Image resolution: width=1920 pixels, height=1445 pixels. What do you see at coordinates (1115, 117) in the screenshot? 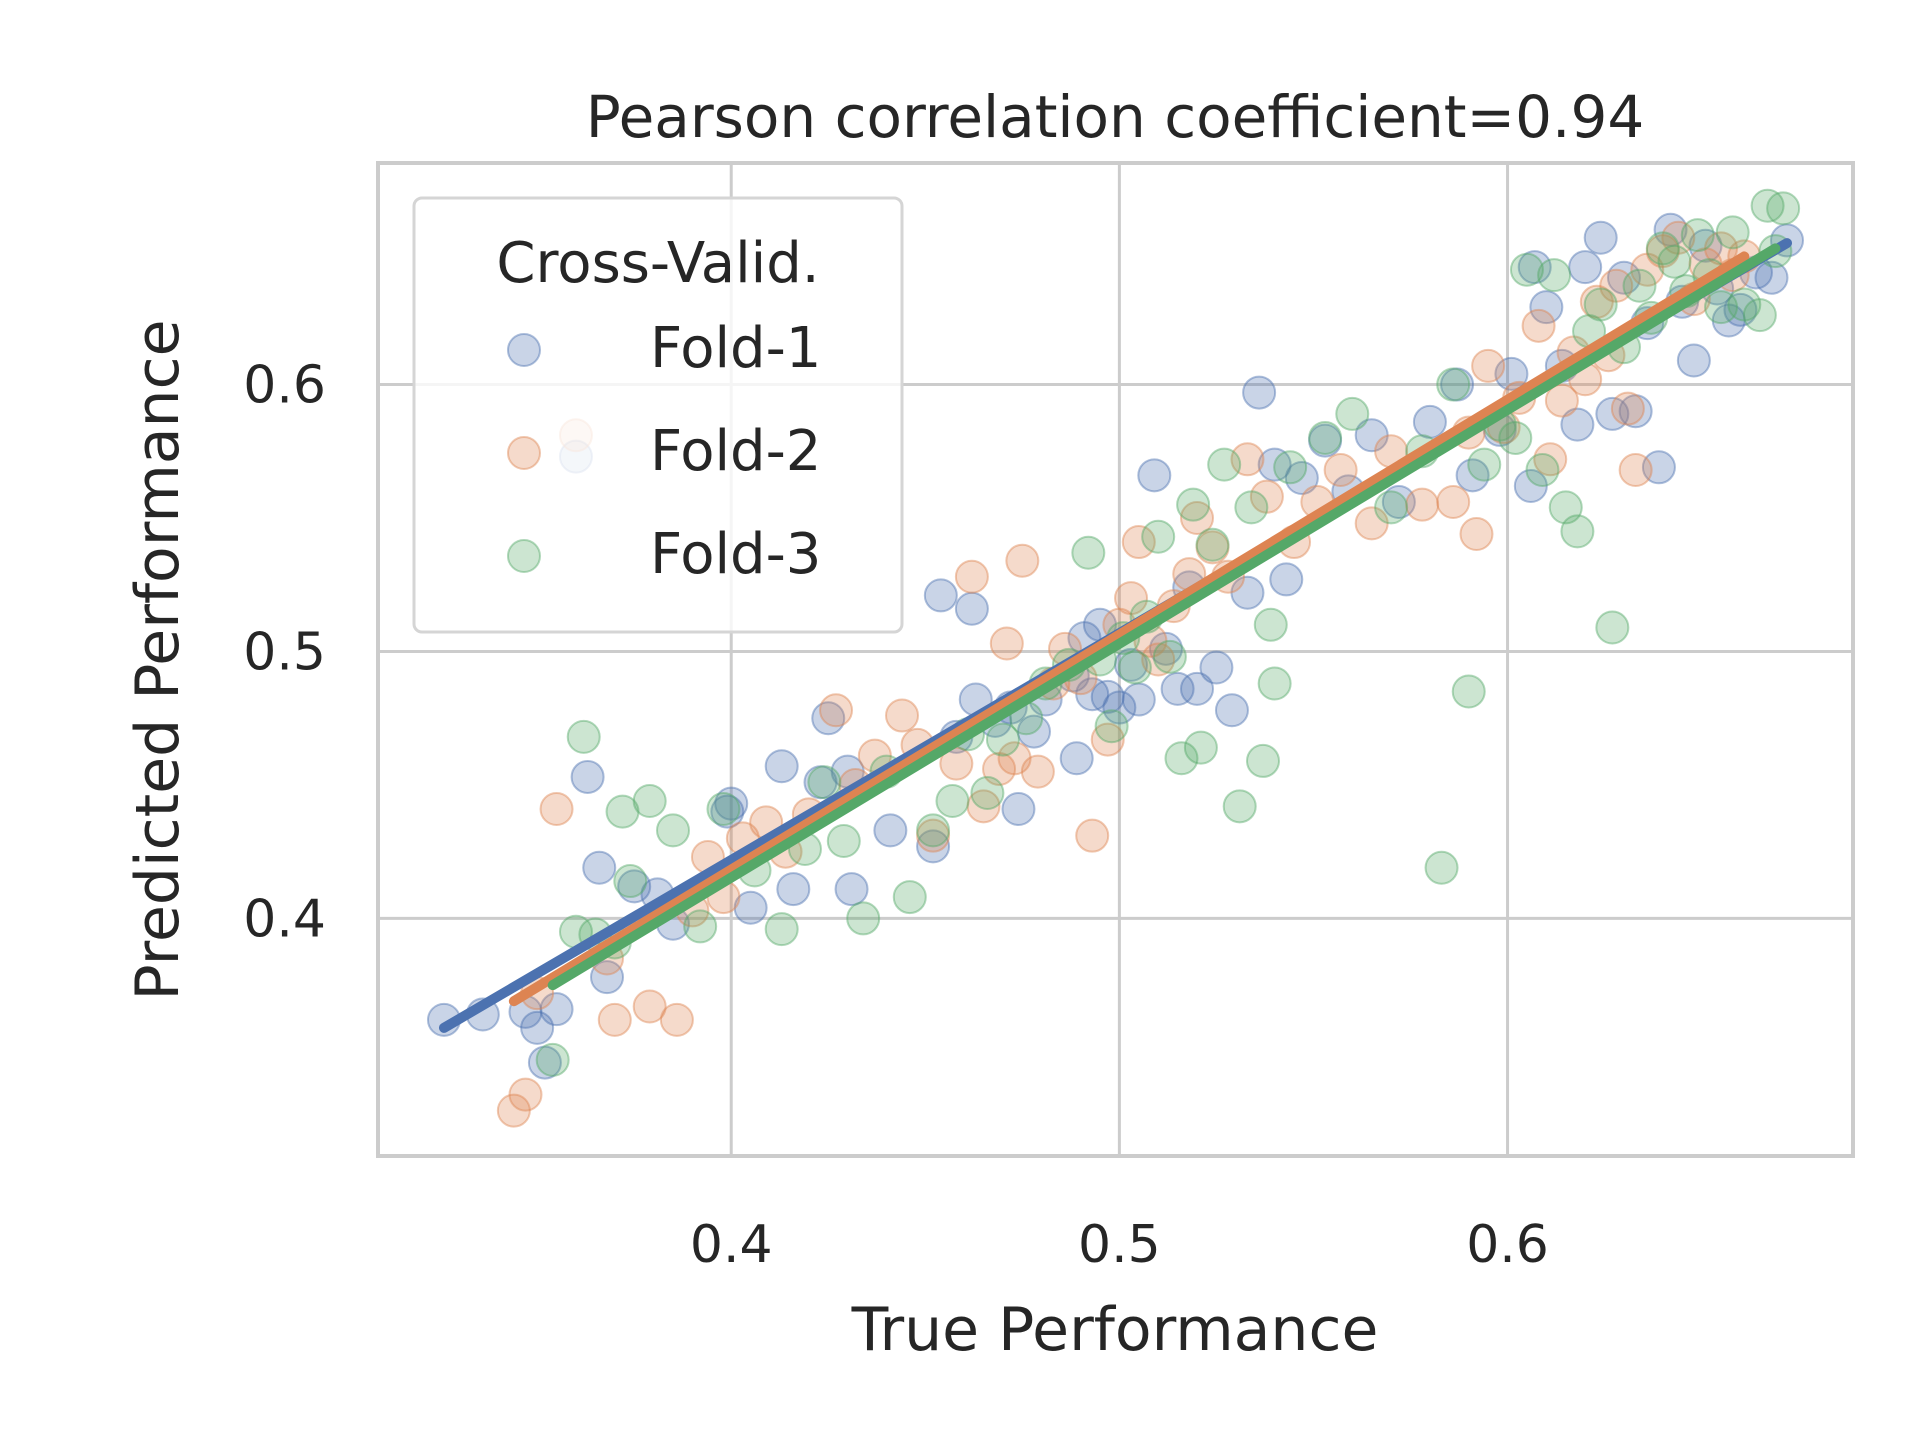
I see `chart-title: Pearson correlation coefficient=0.94` at bounding box center [1115, 117].